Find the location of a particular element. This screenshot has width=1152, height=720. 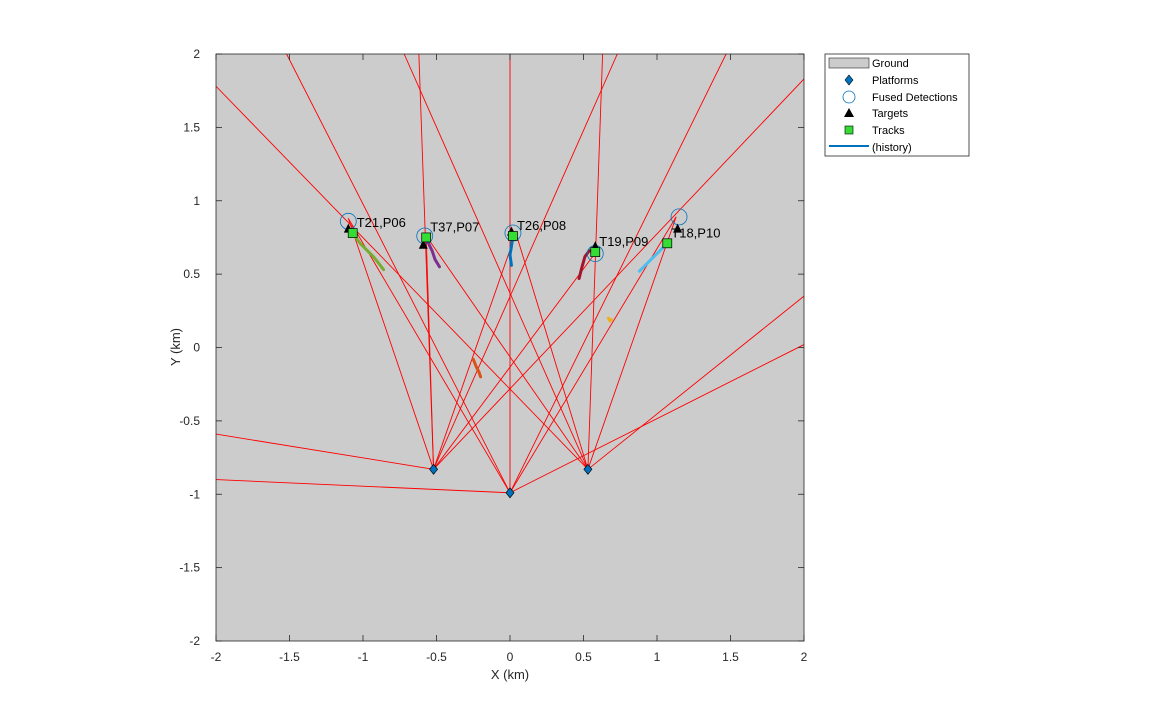

history-trails is located at coordinates (510, 305).